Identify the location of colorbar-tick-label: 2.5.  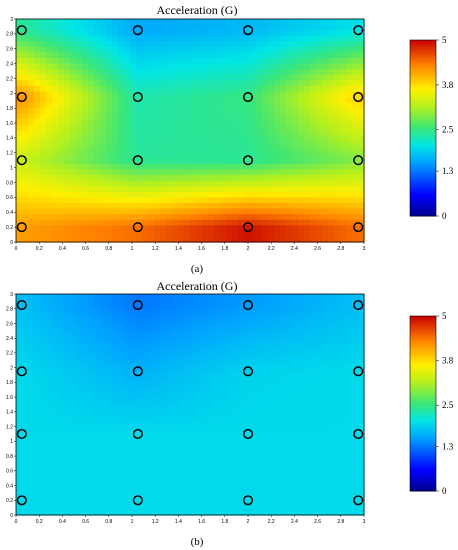
(448, 405).